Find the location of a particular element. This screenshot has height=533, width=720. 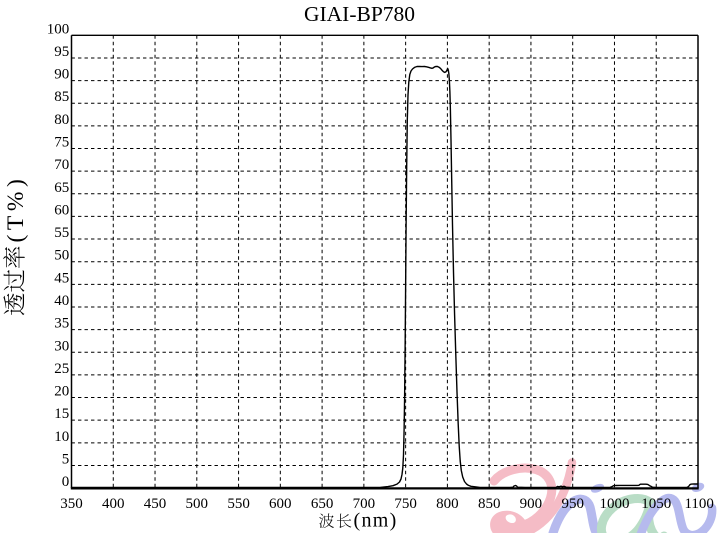

svg-text: 5 is located at coordinates (66, 460).